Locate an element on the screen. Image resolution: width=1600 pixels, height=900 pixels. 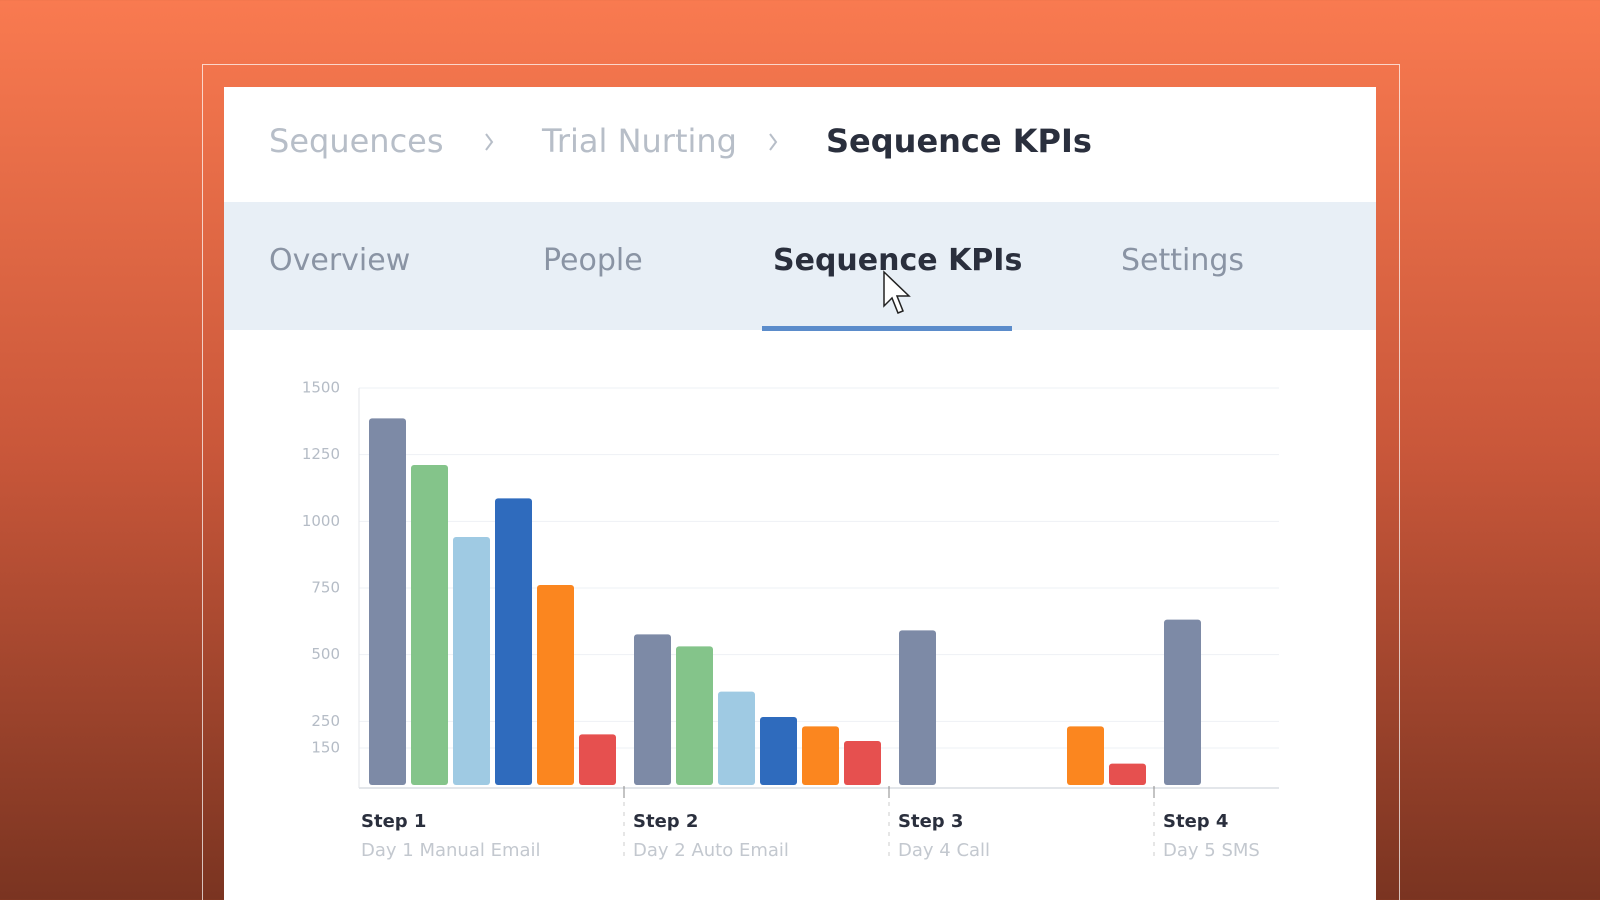
breadcrumb-link: Sequences is located at coordinates (356, 141).